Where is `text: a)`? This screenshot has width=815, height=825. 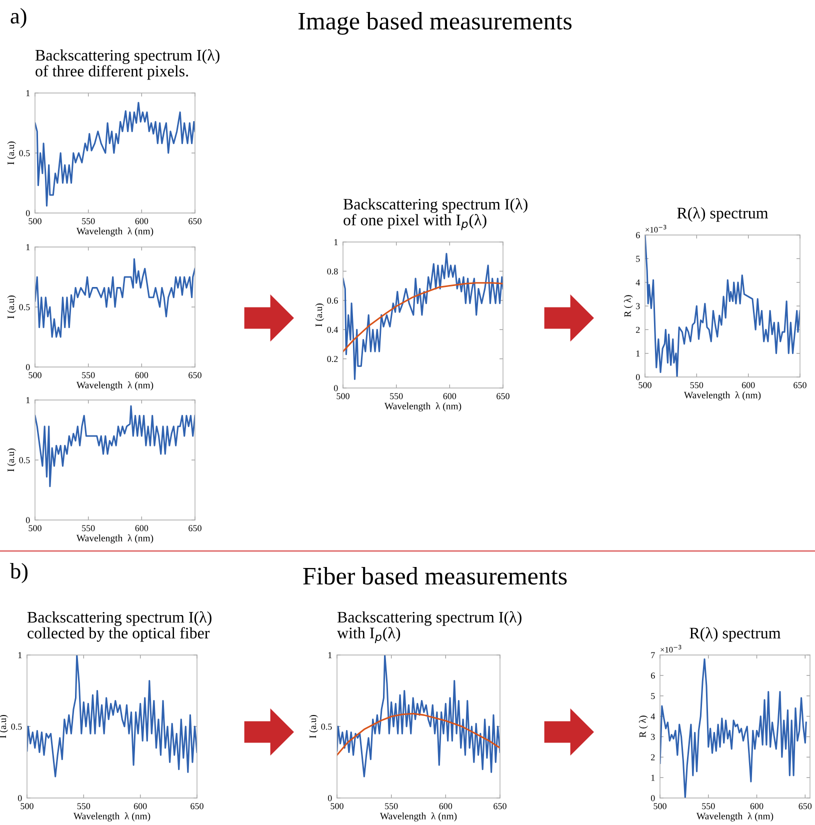 text: a) is located at coordinates (18, 18).